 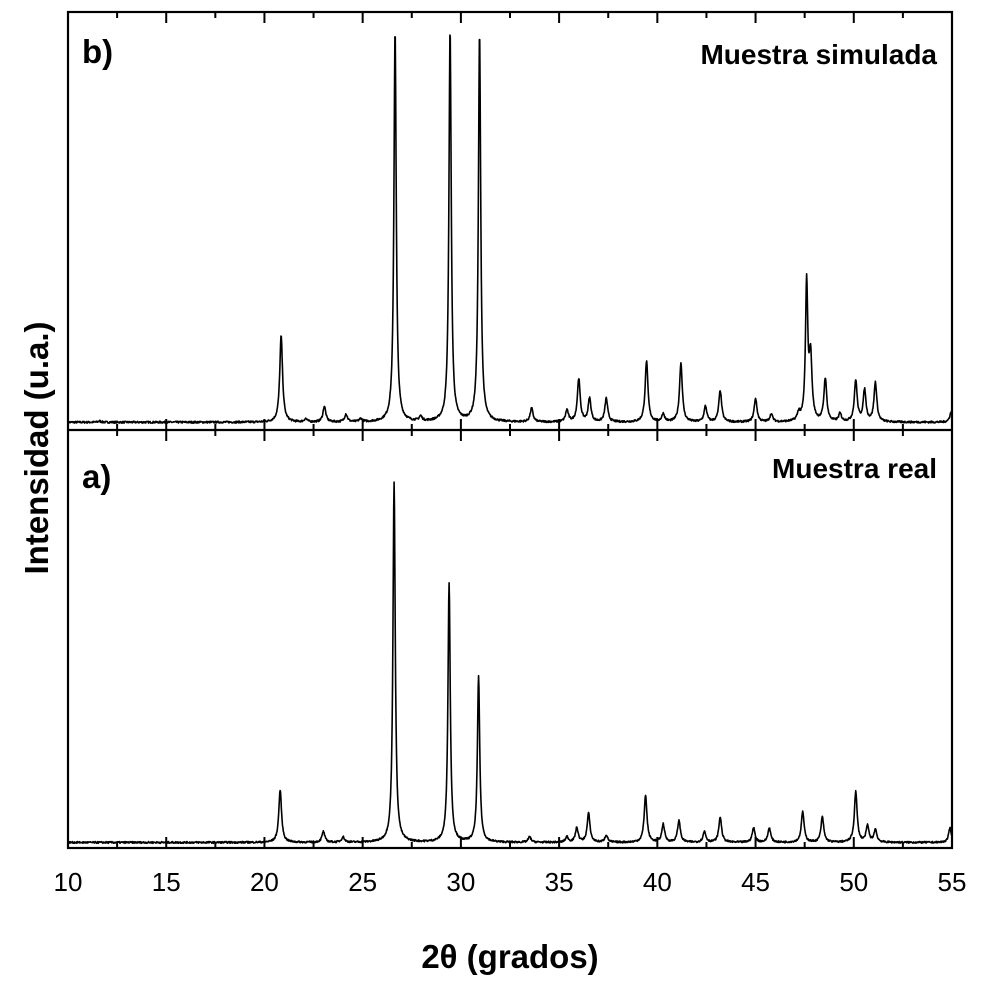 What do you see at coordinates (559, 882) in the screenshot?
I see `x-tick-label: 35` at bounding box center [559, 882].